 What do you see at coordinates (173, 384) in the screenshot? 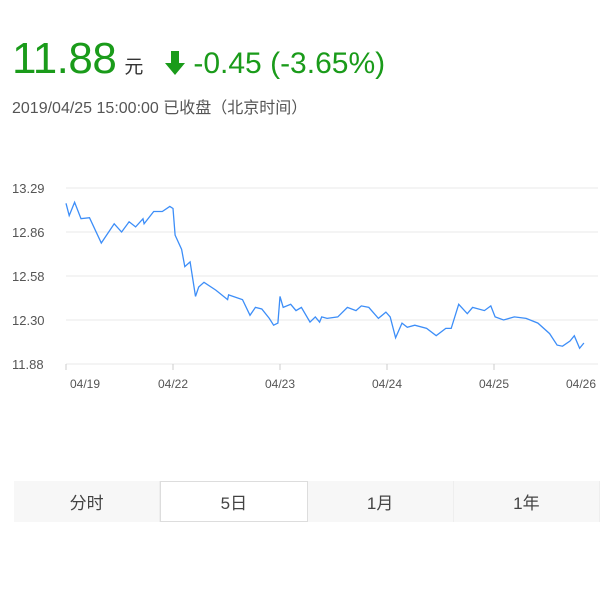
I see `x-tick-label: 04/22` at bounding box center [173, 384].